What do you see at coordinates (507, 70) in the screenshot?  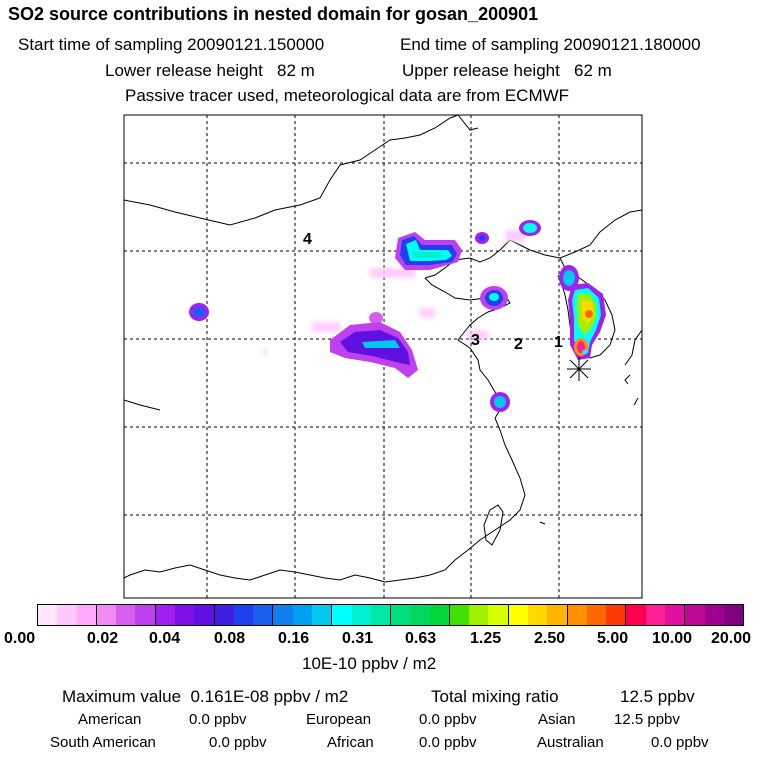 I see `upper-release-label: Upper release height 62 m` at bounding box center [507, 70].